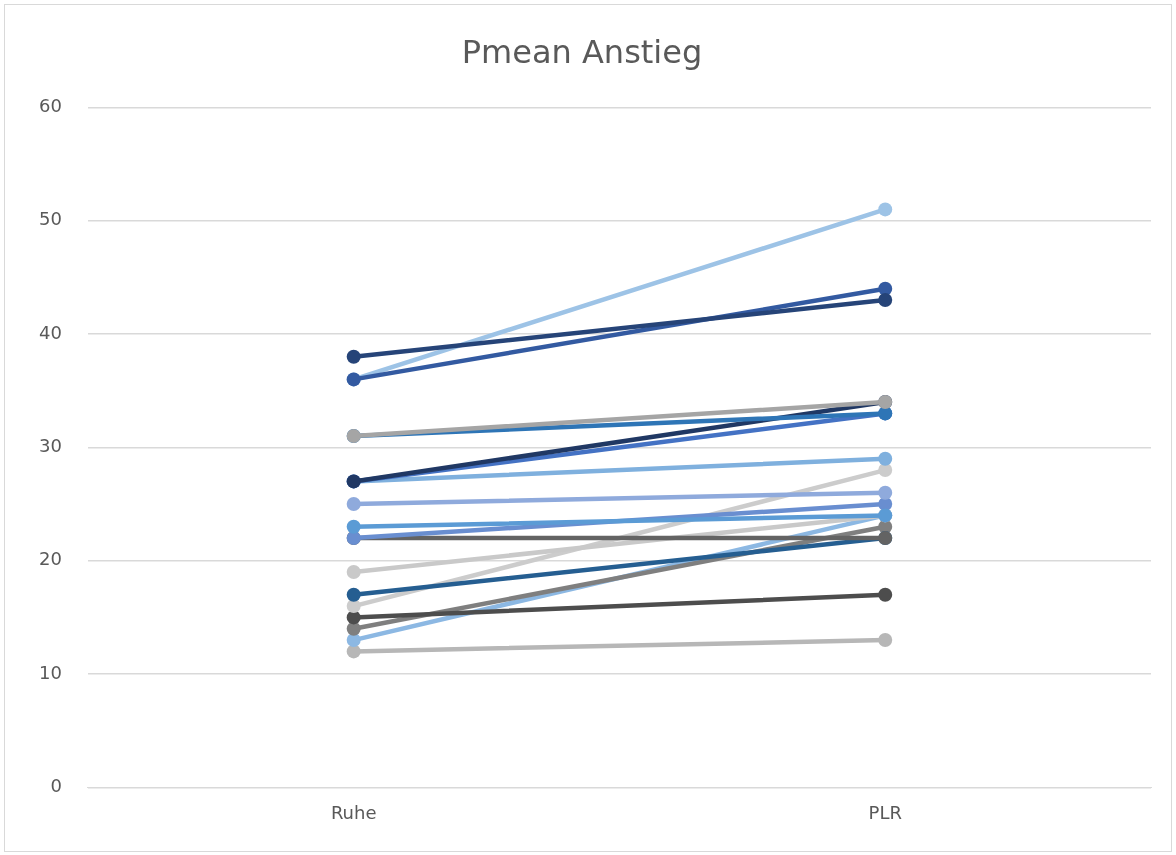  I want to click on y-tick-label: 40, so click(50, 332).